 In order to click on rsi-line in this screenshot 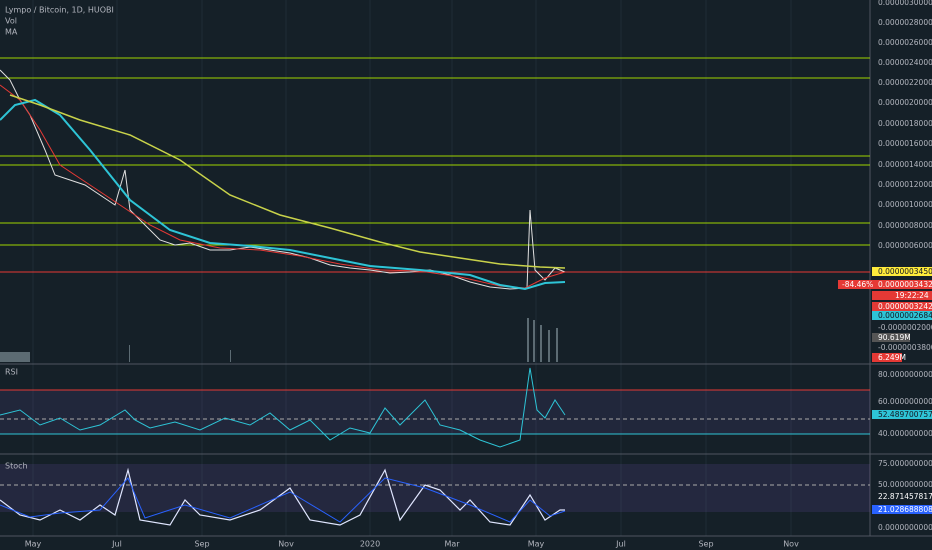, I will do `click(283, 407)`.